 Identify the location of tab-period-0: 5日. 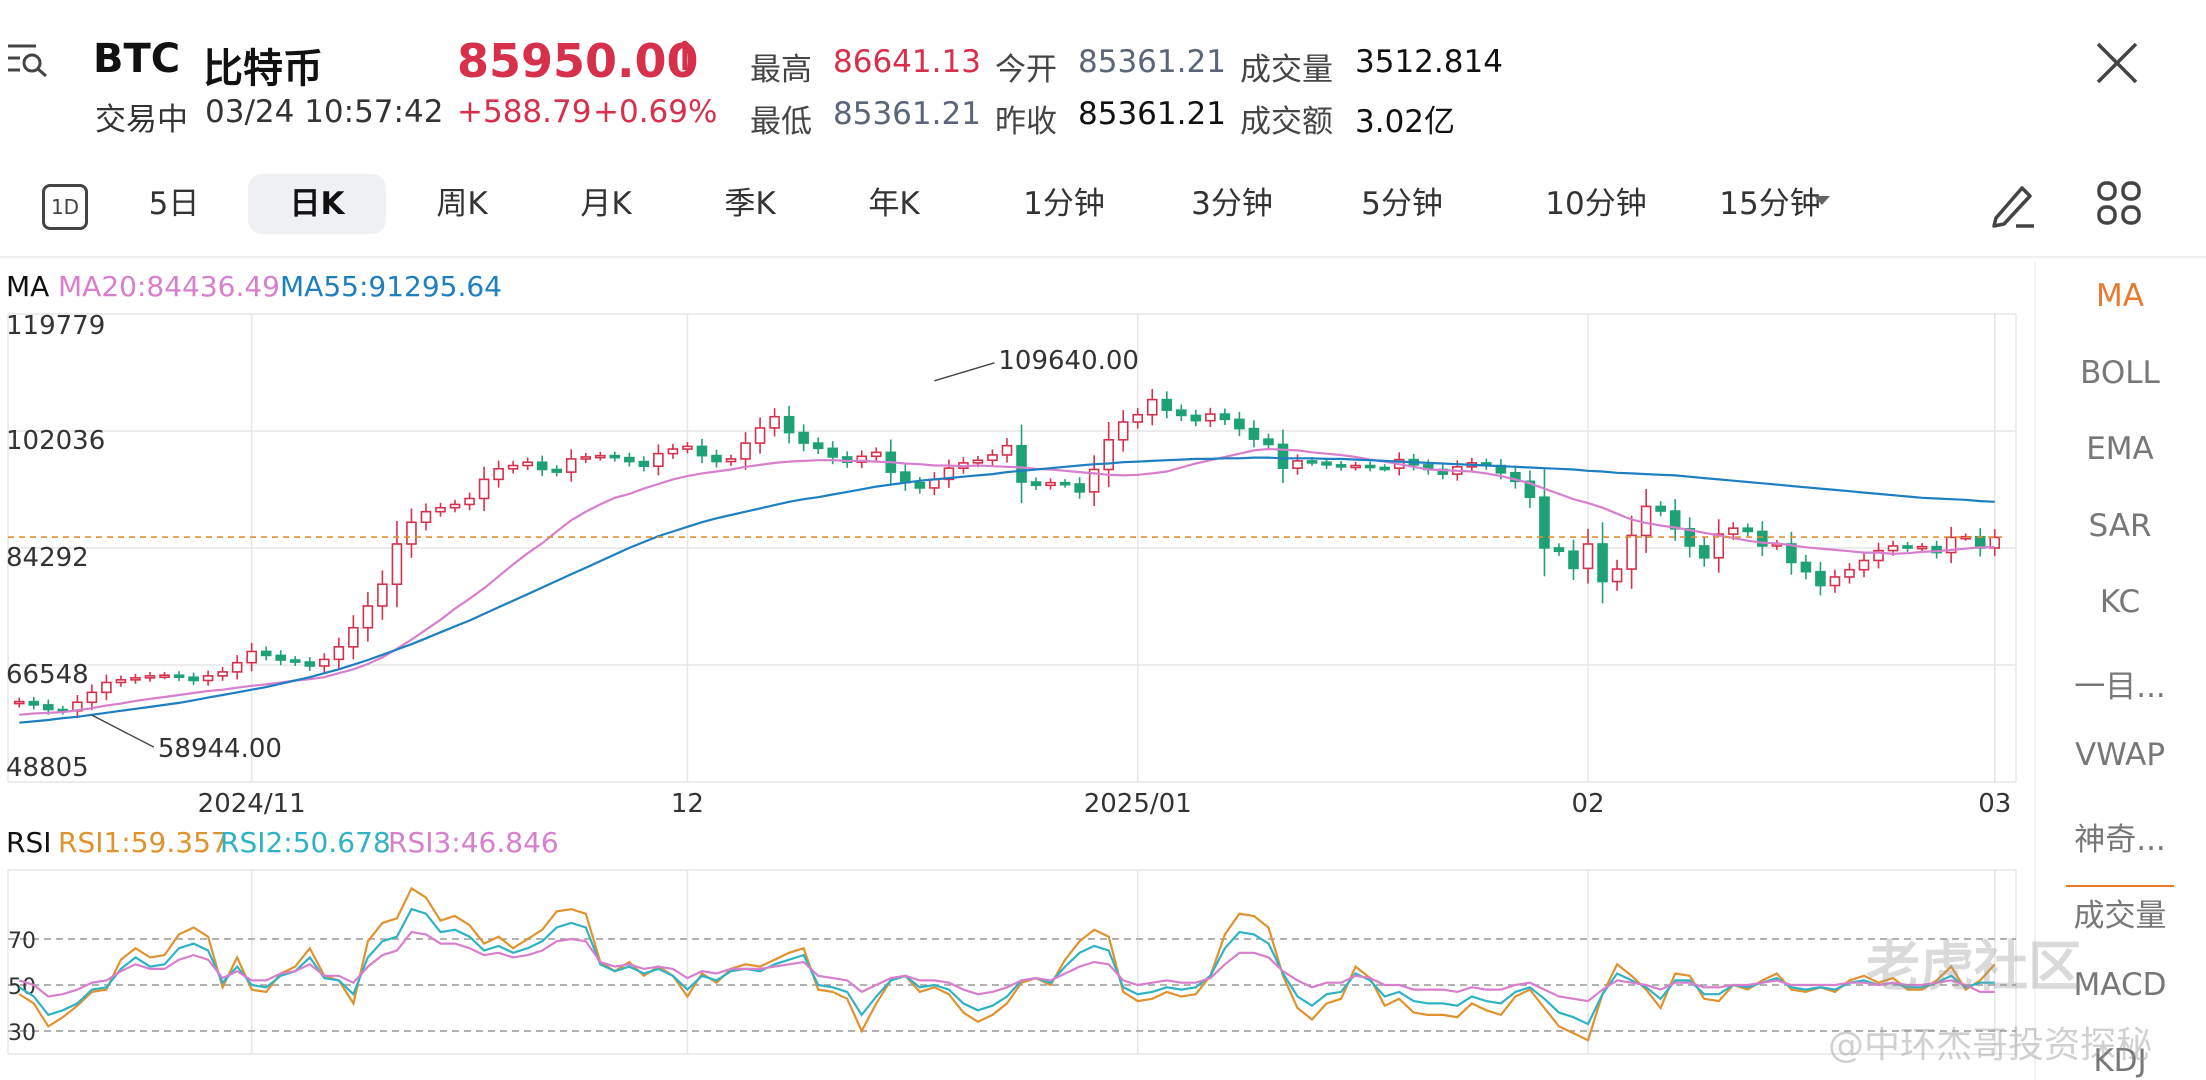
(174, 204).